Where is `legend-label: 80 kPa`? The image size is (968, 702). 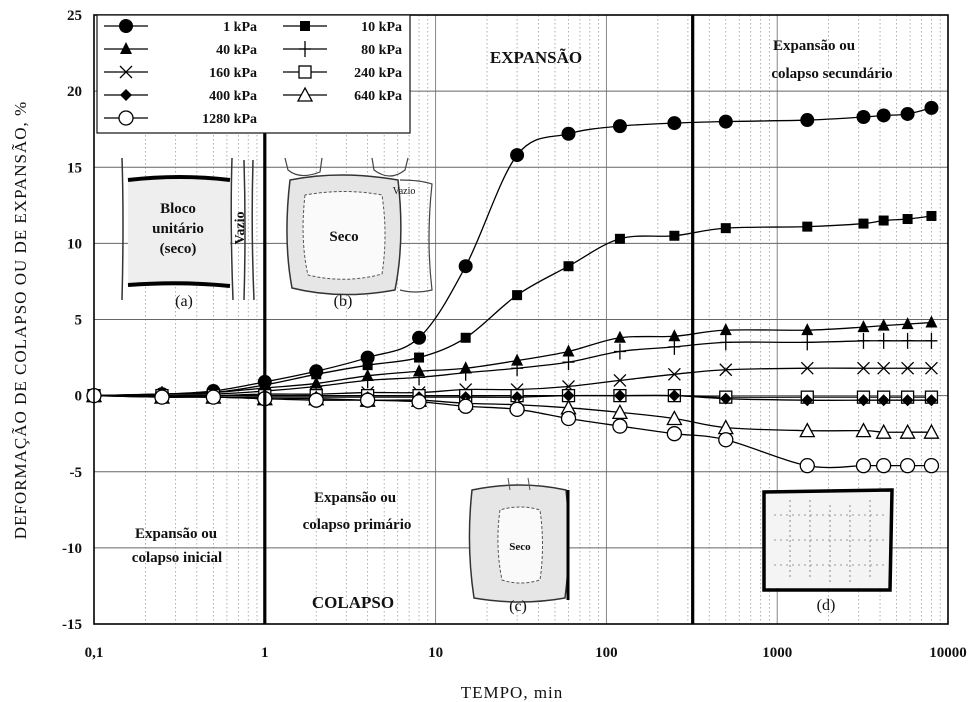
legend-label: 80 kPa is located at coordinates (381, 50).